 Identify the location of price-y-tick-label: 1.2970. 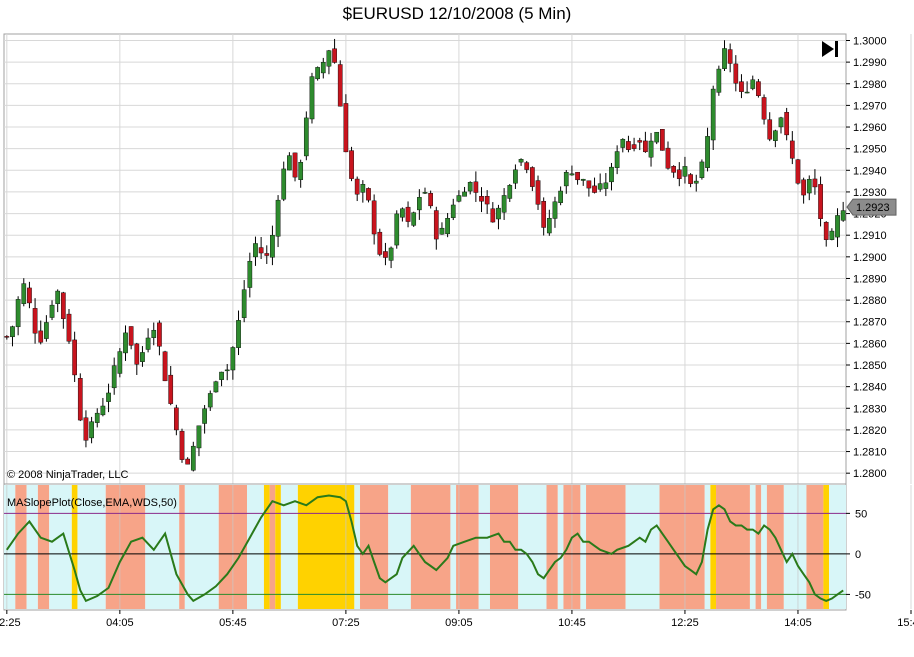
(870, 106).